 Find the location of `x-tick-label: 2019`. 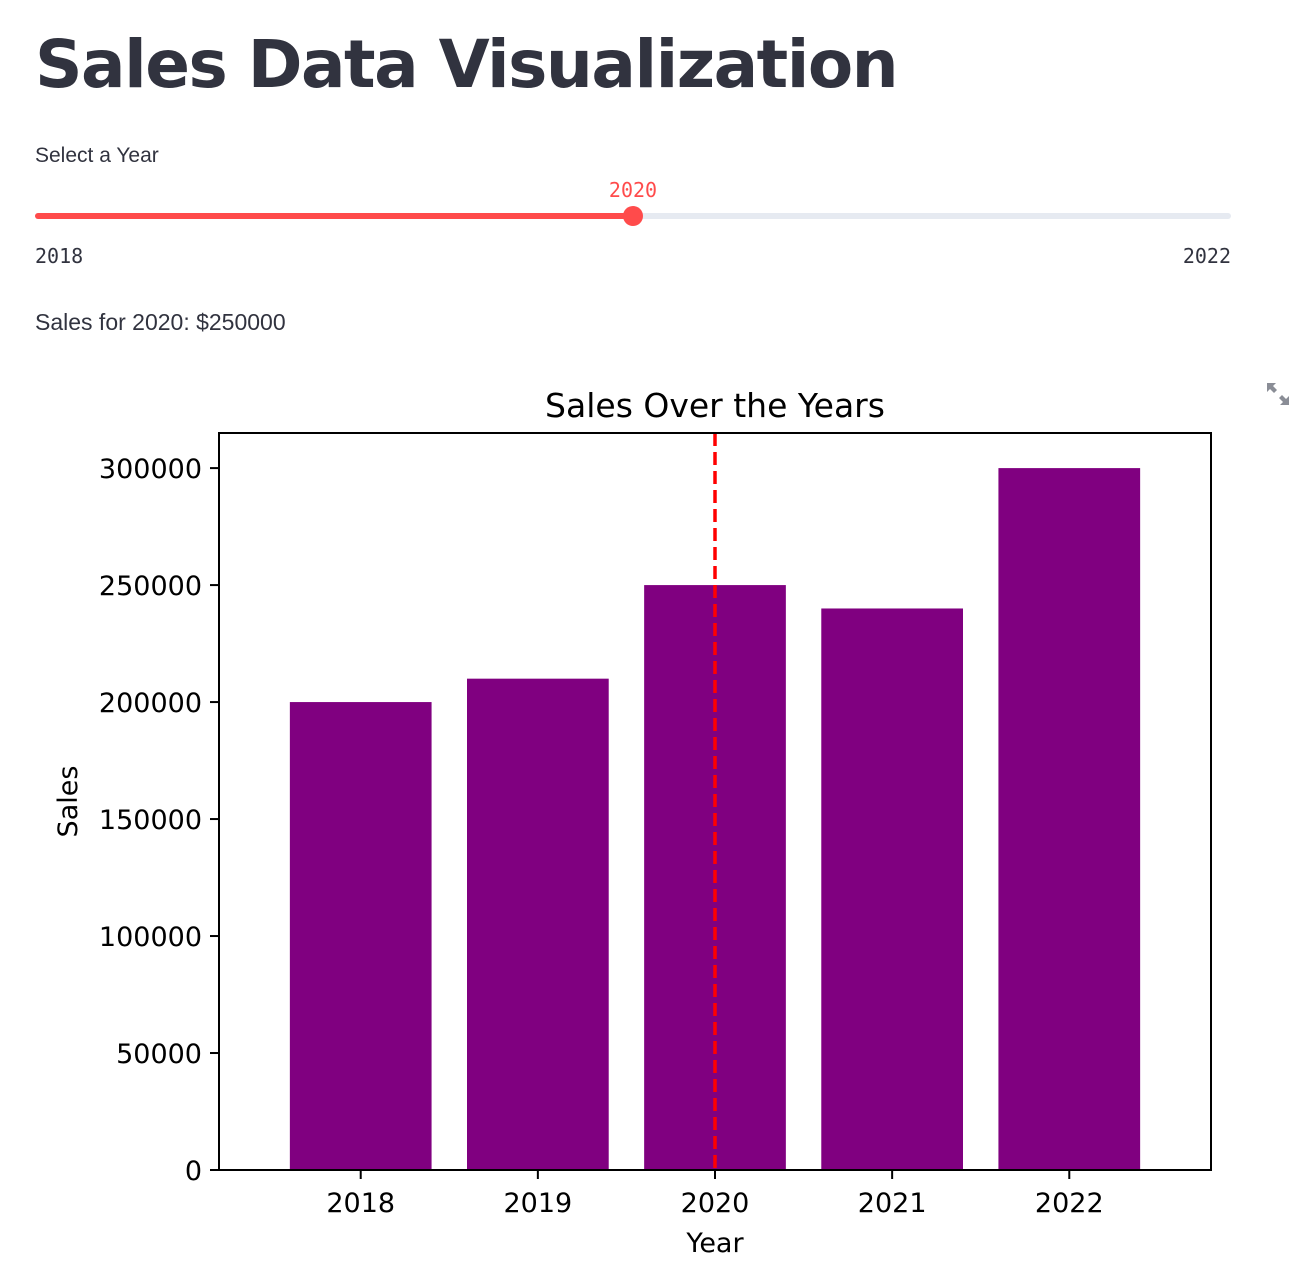

x-tick-label: 2019 is located at coordinates (537, 1203).